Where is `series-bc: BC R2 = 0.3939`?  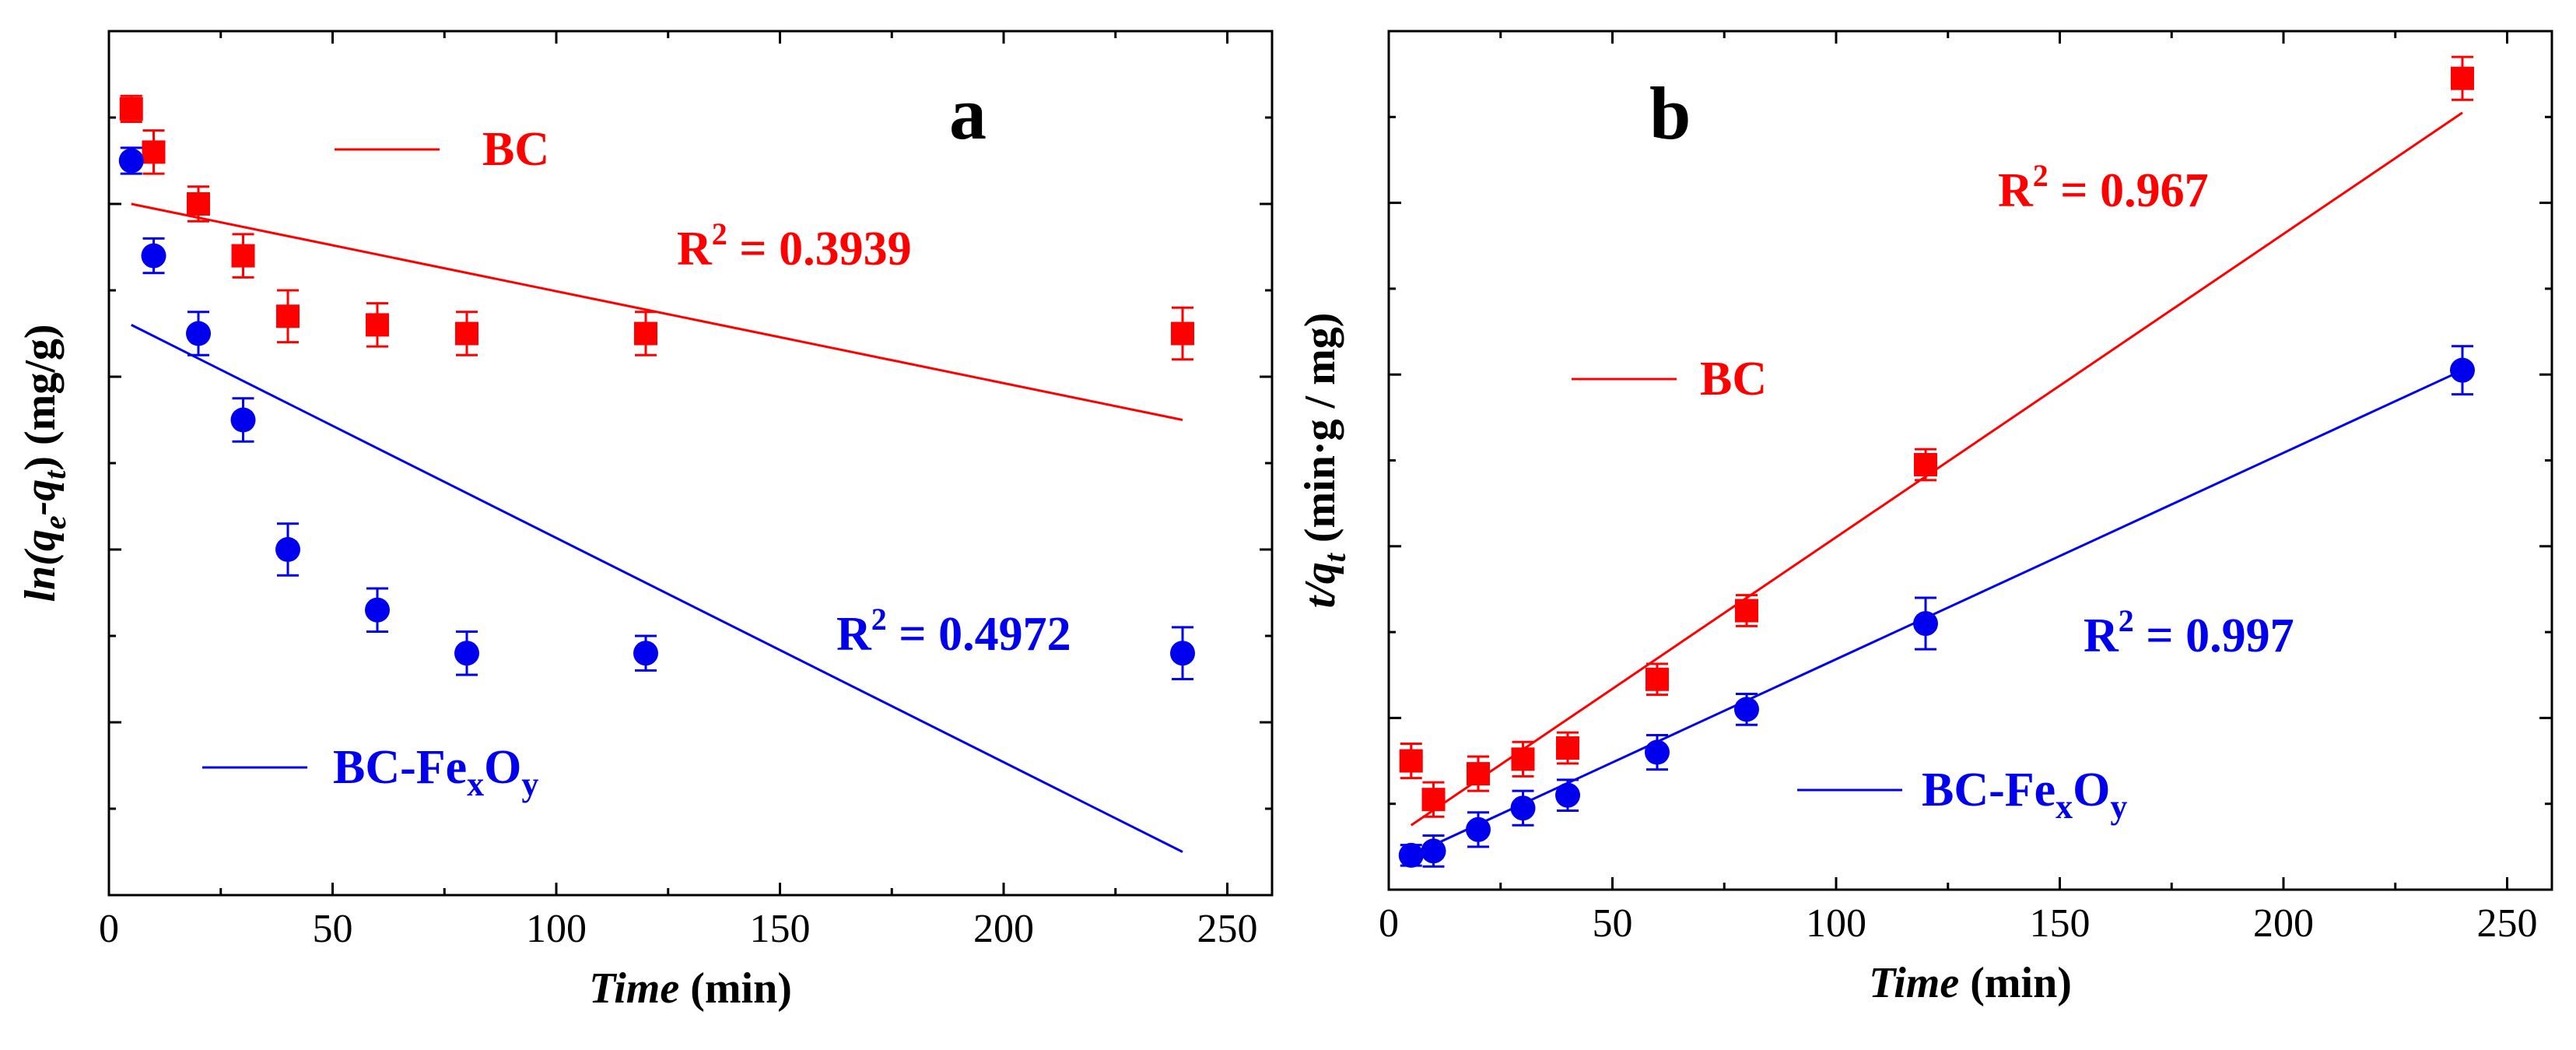
series-bc: BC R2 = 0.3939 is located at coordinates (656, 257).